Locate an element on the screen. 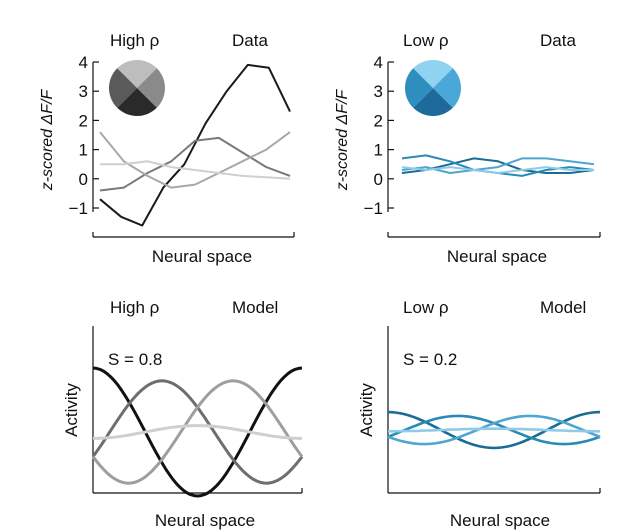 Image resolution: width=637 pixels, height=532 pixels. annotation: S = 0.8 is located at coordinates (135, 359).